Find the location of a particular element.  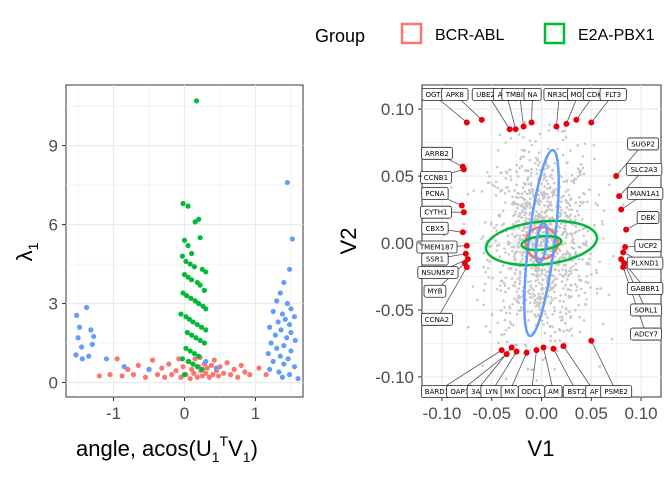

right-x-axis-title: V1 is located at coordinates (541, 448).